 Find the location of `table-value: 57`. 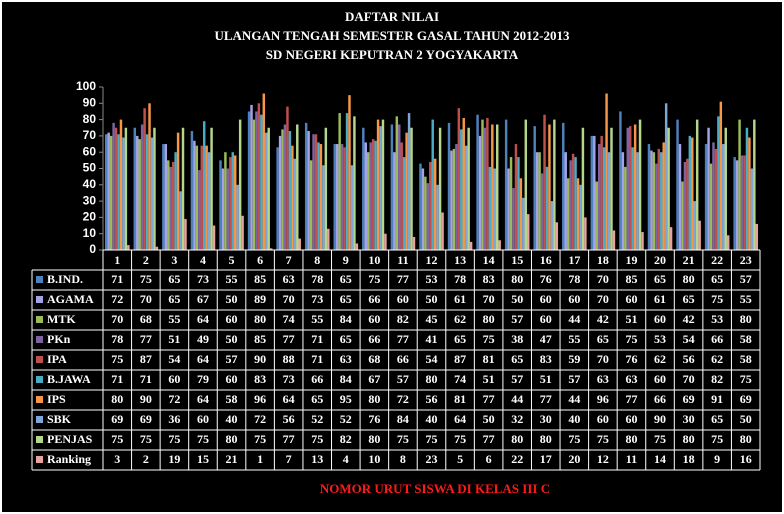

table-value: 57 is located at coordinates (517, 319).